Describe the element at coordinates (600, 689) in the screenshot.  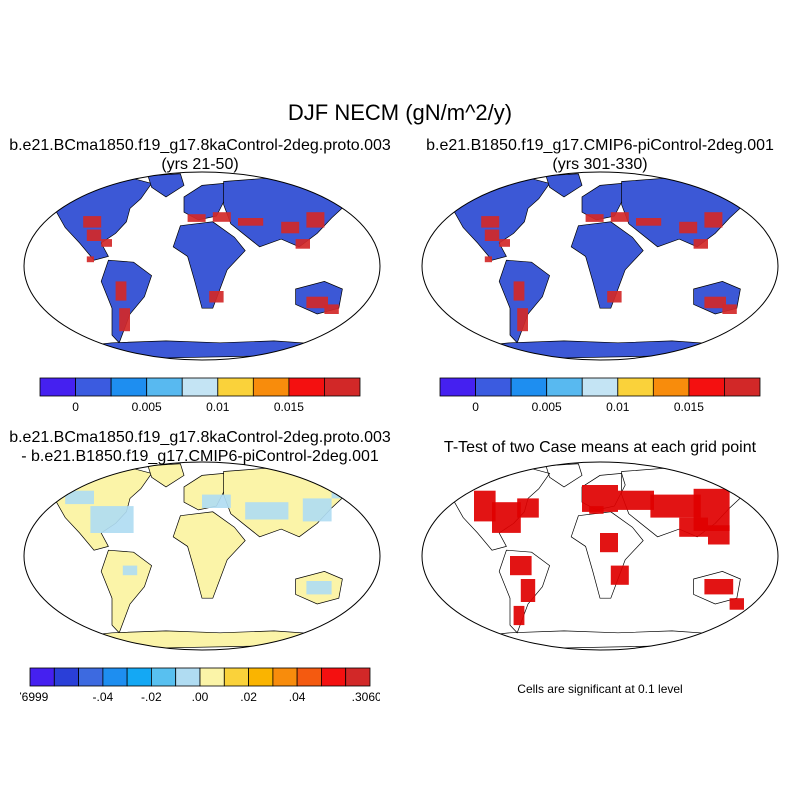
I see `significance-note: Cells are significant at 0.1 level` at that location.